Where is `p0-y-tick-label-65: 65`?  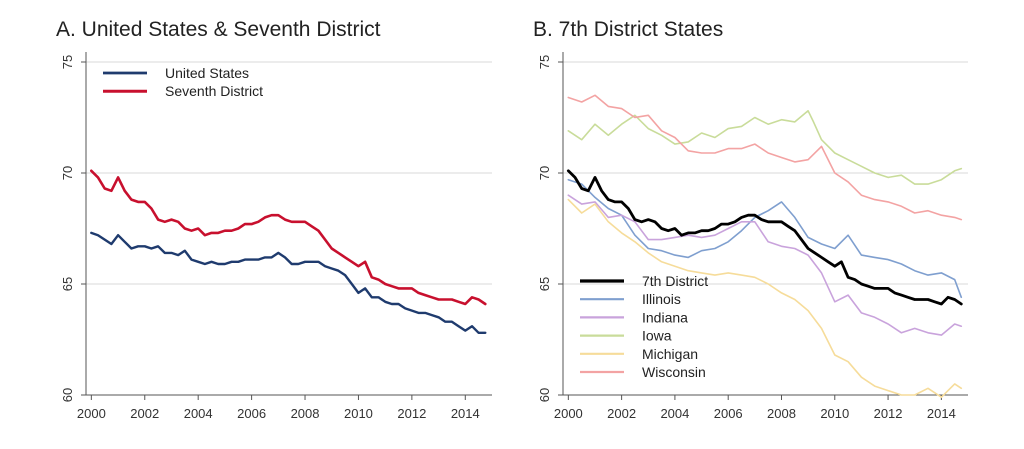 p0-y-tick-label-65: 65 is located at coordinates (67, 284).